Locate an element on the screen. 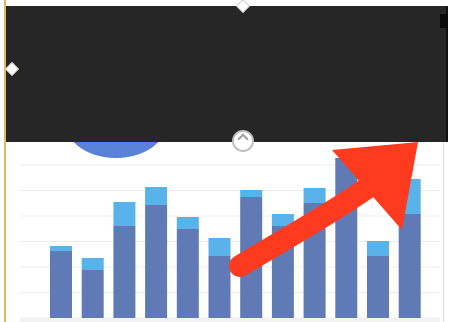 Image resolution: width=451 pixels, height=322 pixels. rotate-icon is located at coordinates (243, 141).